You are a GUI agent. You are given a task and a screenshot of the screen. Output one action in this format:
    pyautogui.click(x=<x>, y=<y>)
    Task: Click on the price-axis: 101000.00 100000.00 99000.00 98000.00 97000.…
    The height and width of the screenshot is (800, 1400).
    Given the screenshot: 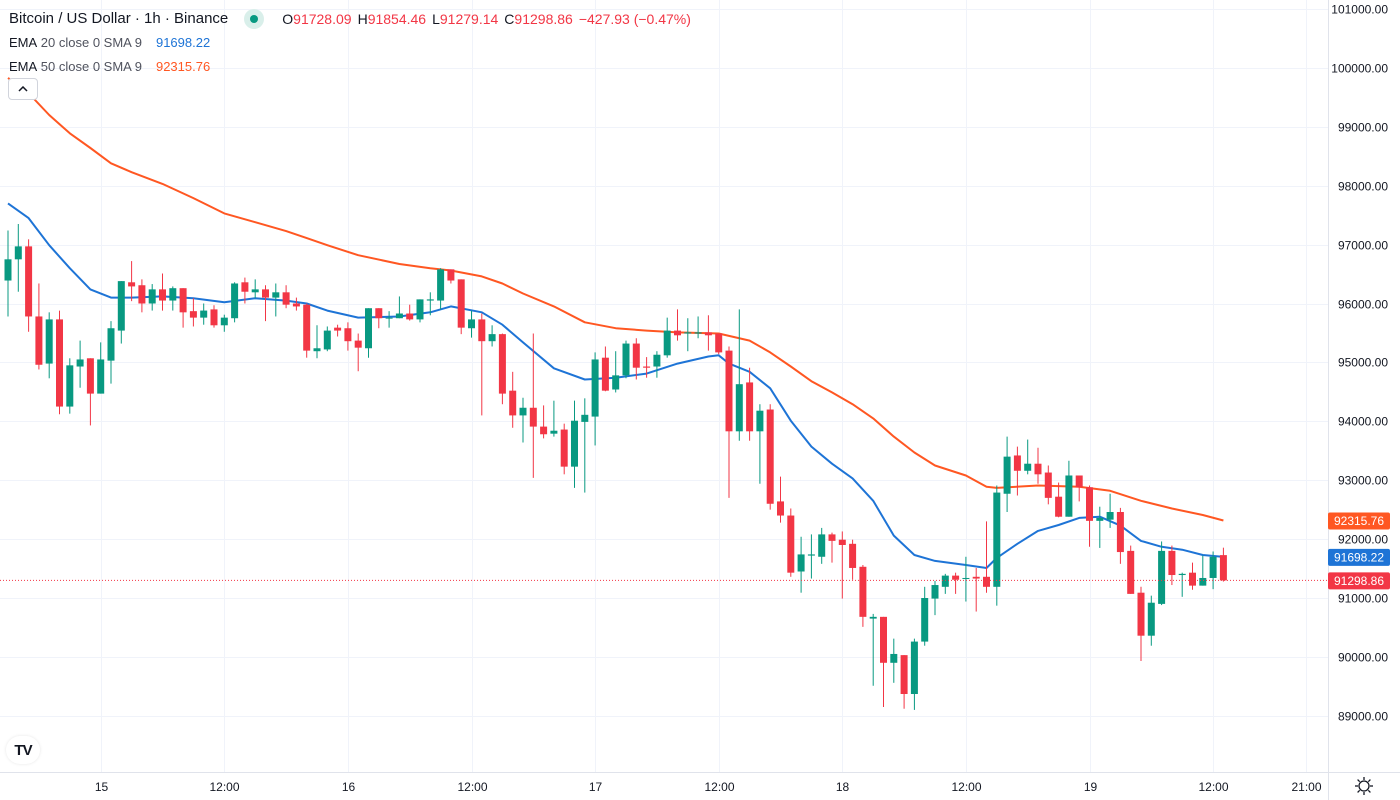 What is the action you would take?
    pyautogui.click(x=1359, y=363)
    